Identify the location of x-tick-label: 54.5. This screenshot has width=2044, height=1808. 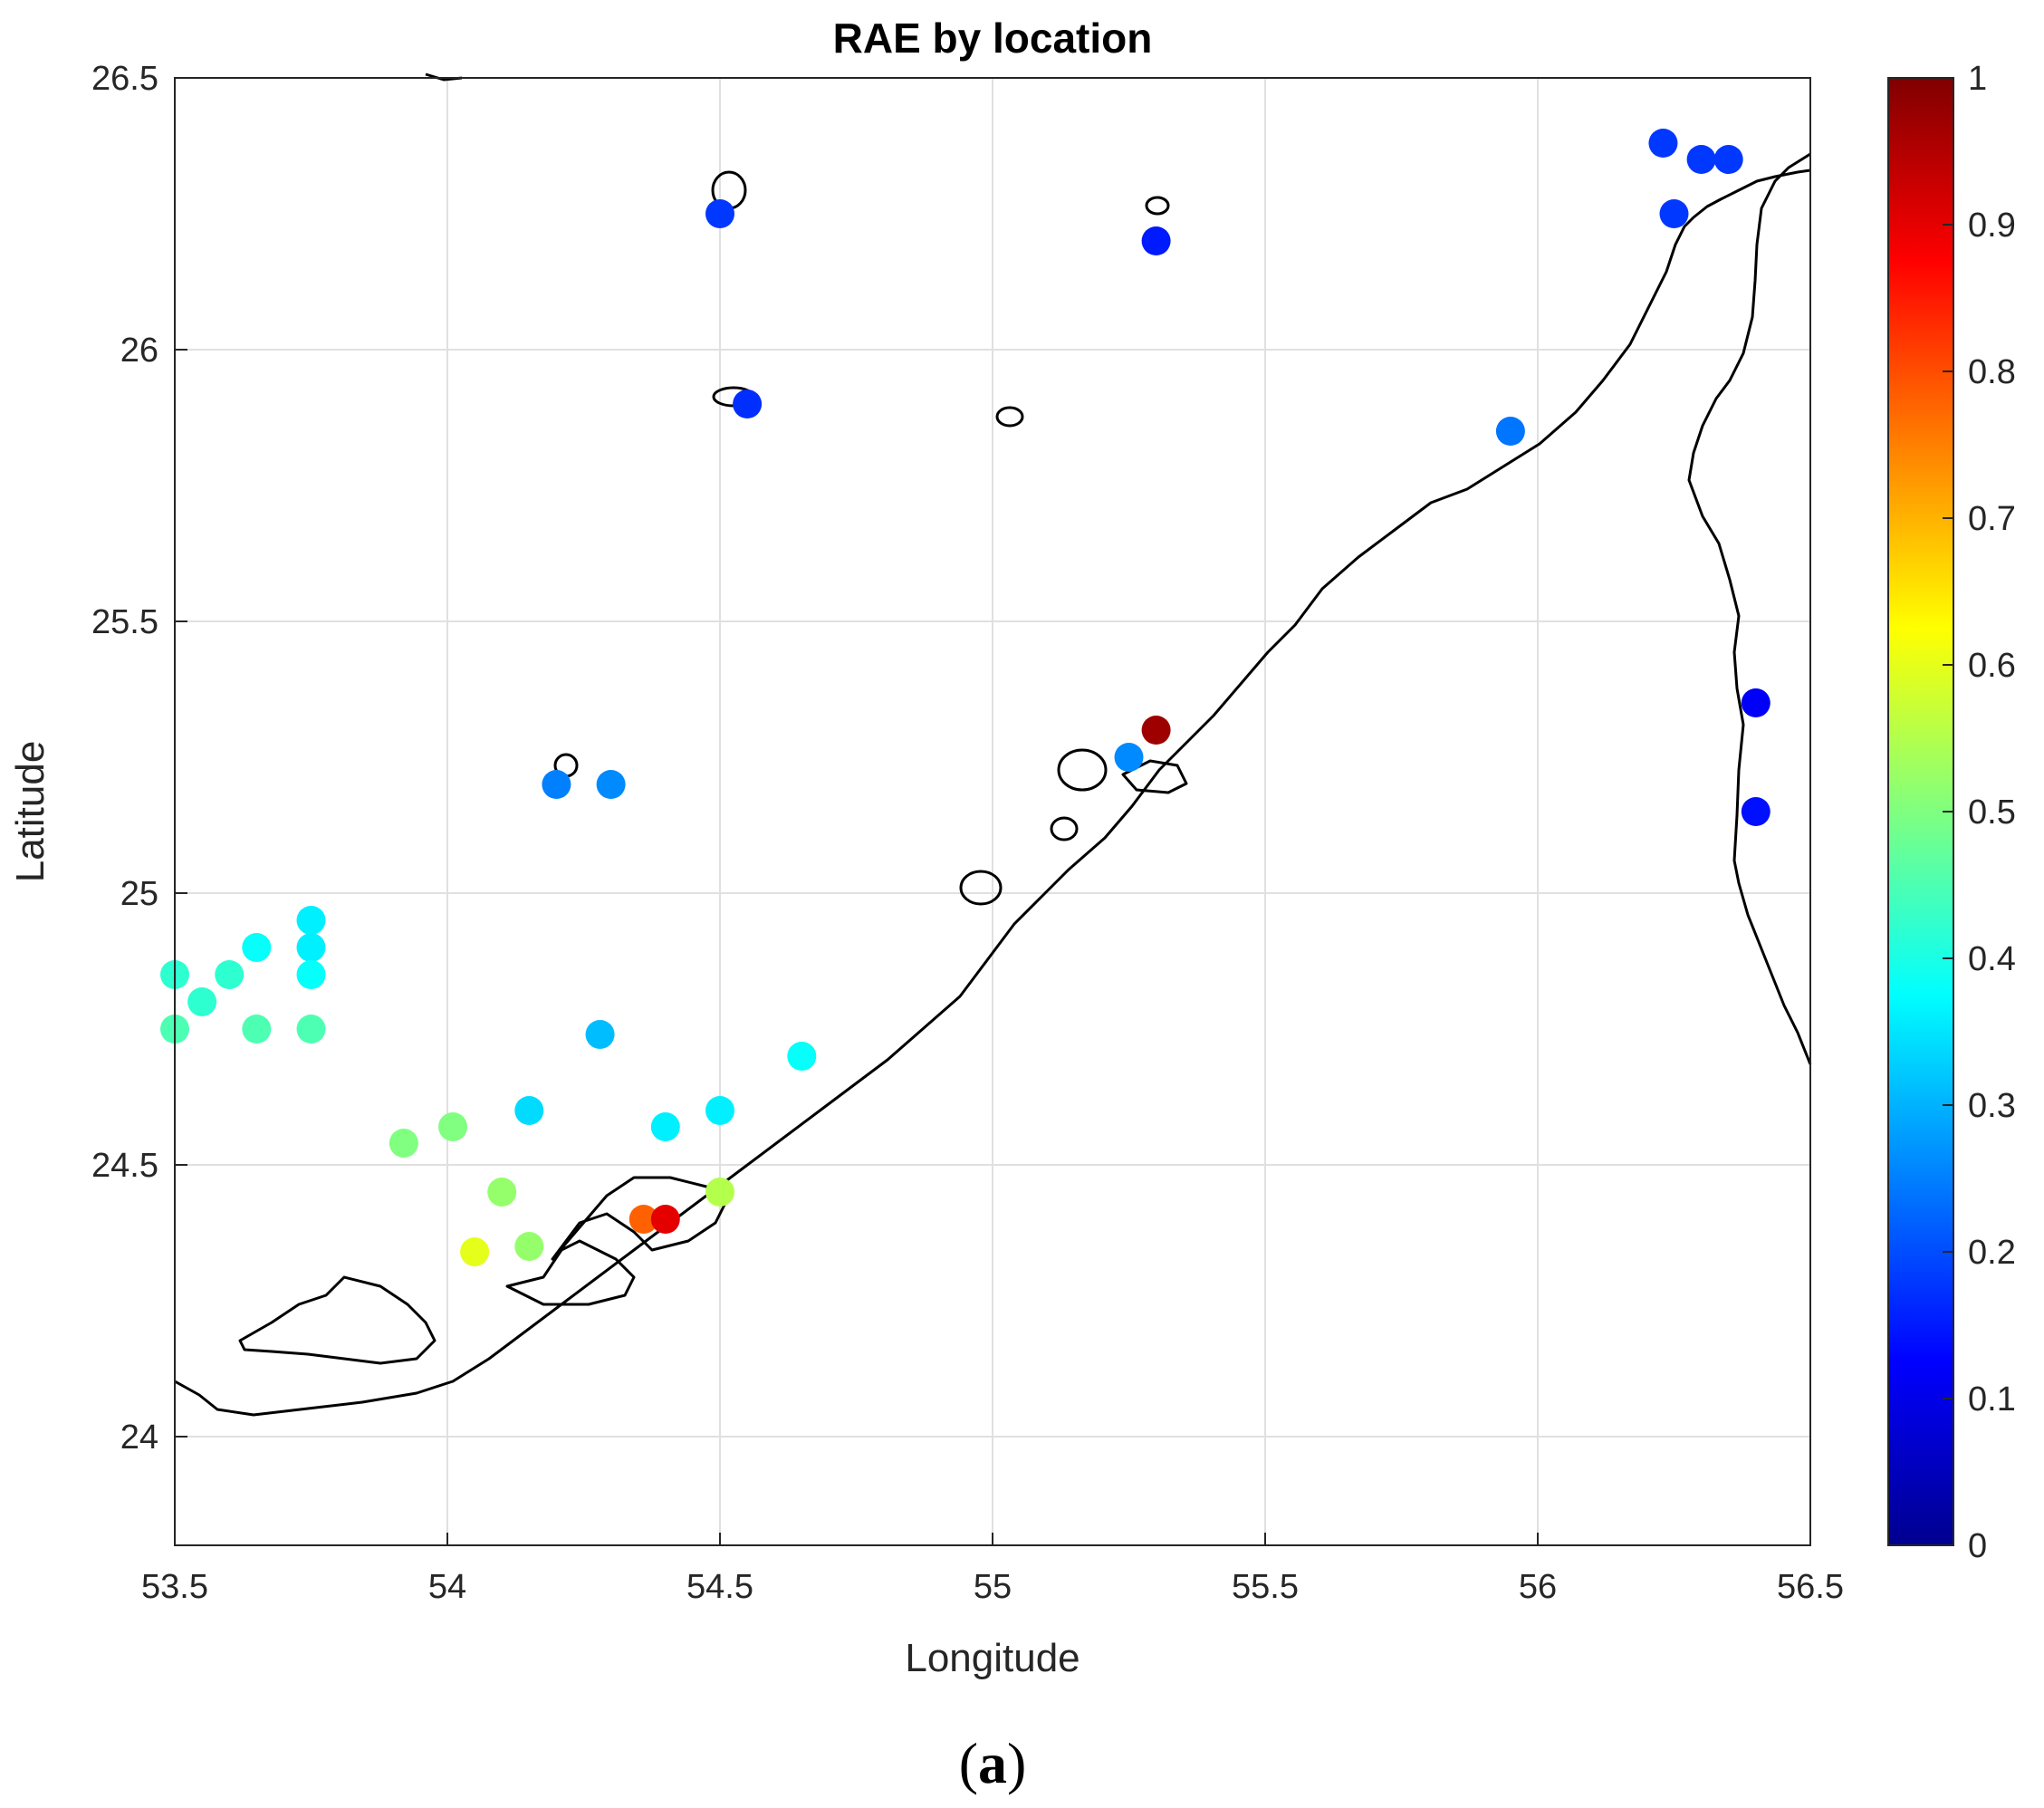
(719, 1587).